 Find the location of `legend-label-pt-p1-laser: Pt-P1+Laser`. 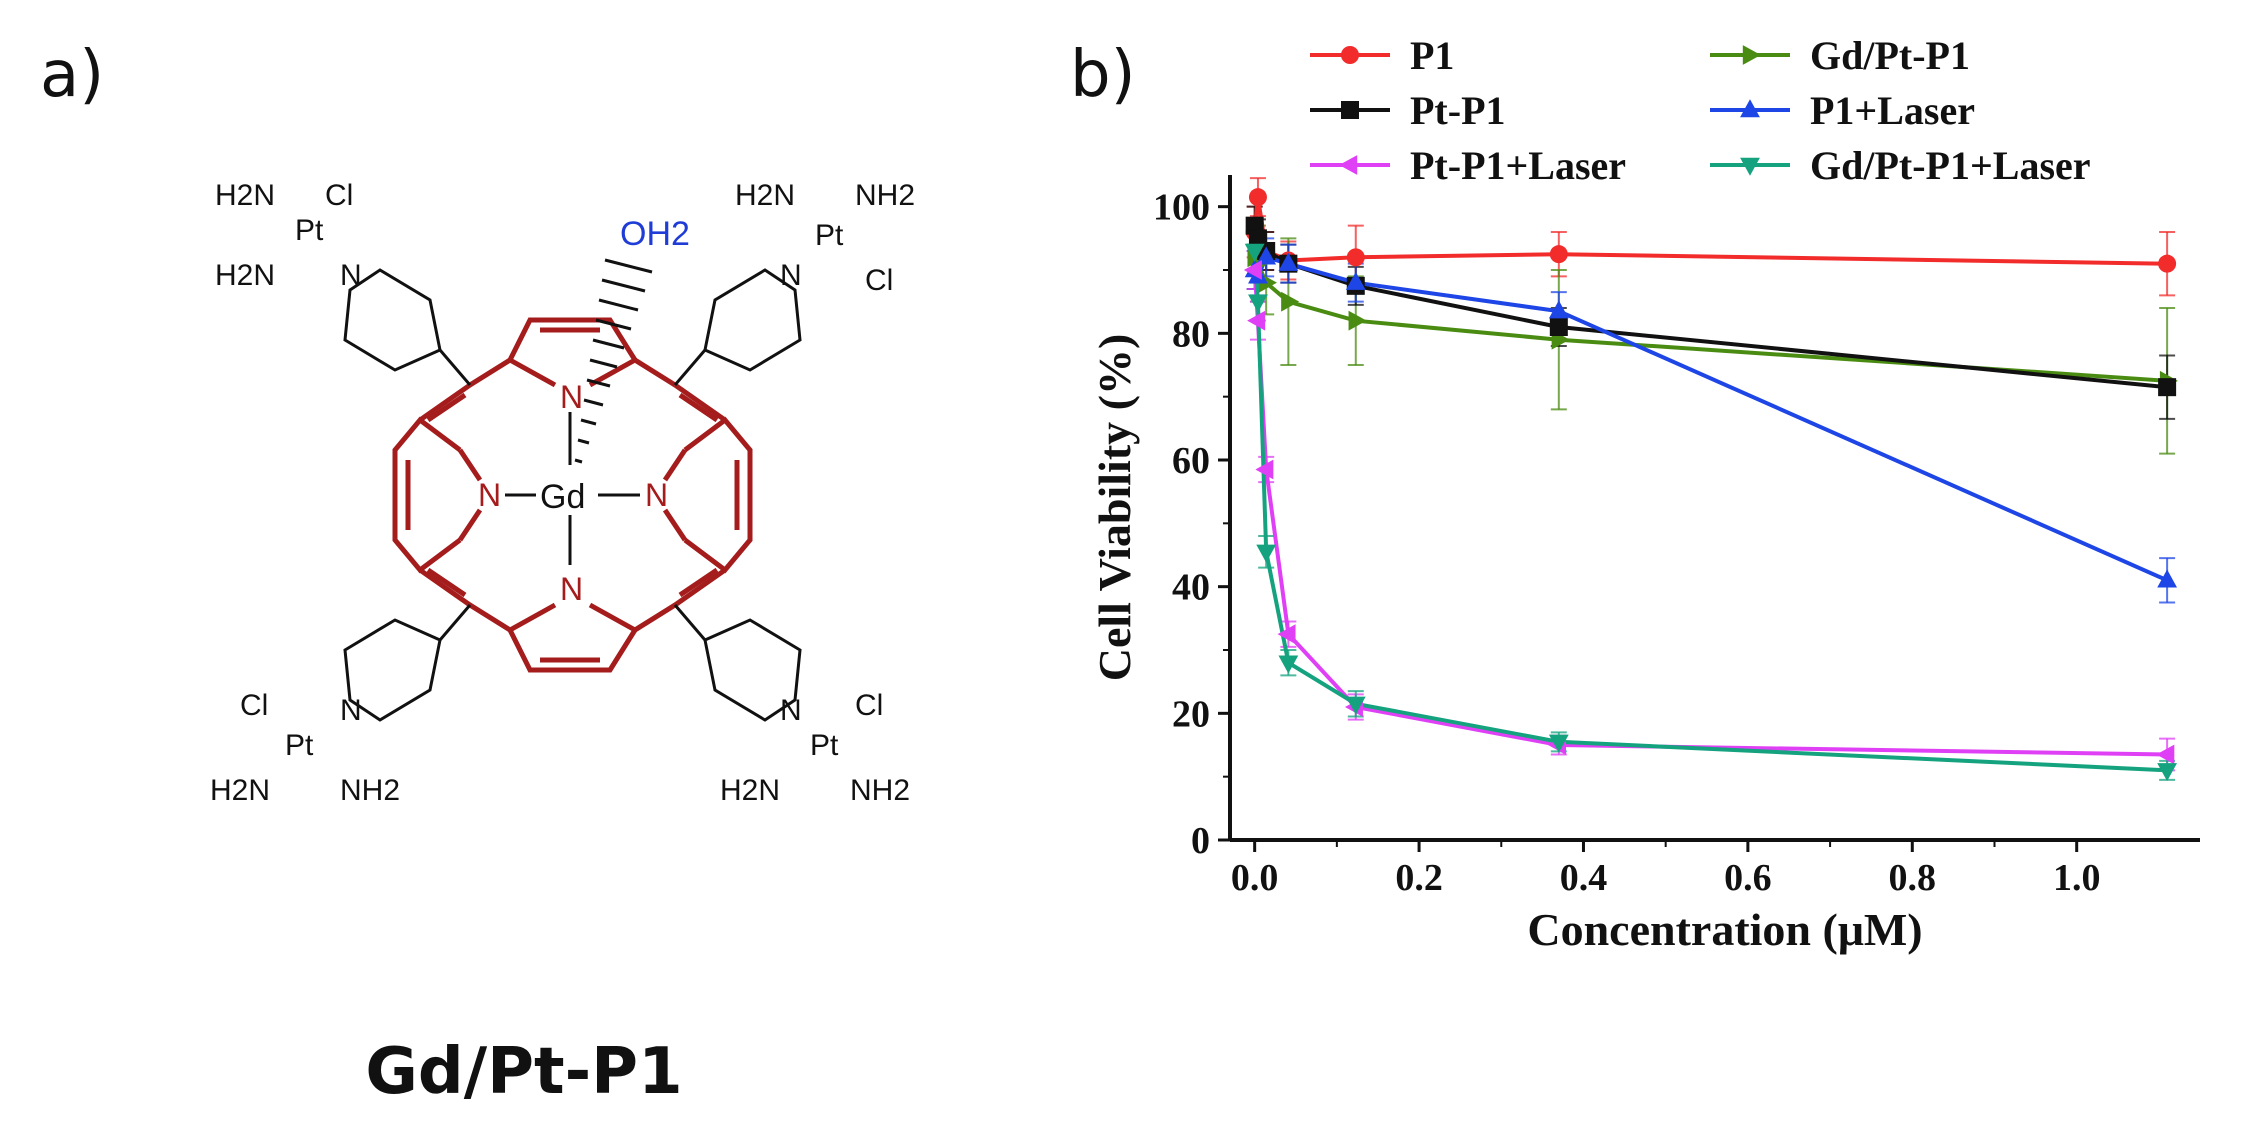

legend-label-pt-p1-laser: Pt-P1+Laser is located at coordinates (1518, 165).